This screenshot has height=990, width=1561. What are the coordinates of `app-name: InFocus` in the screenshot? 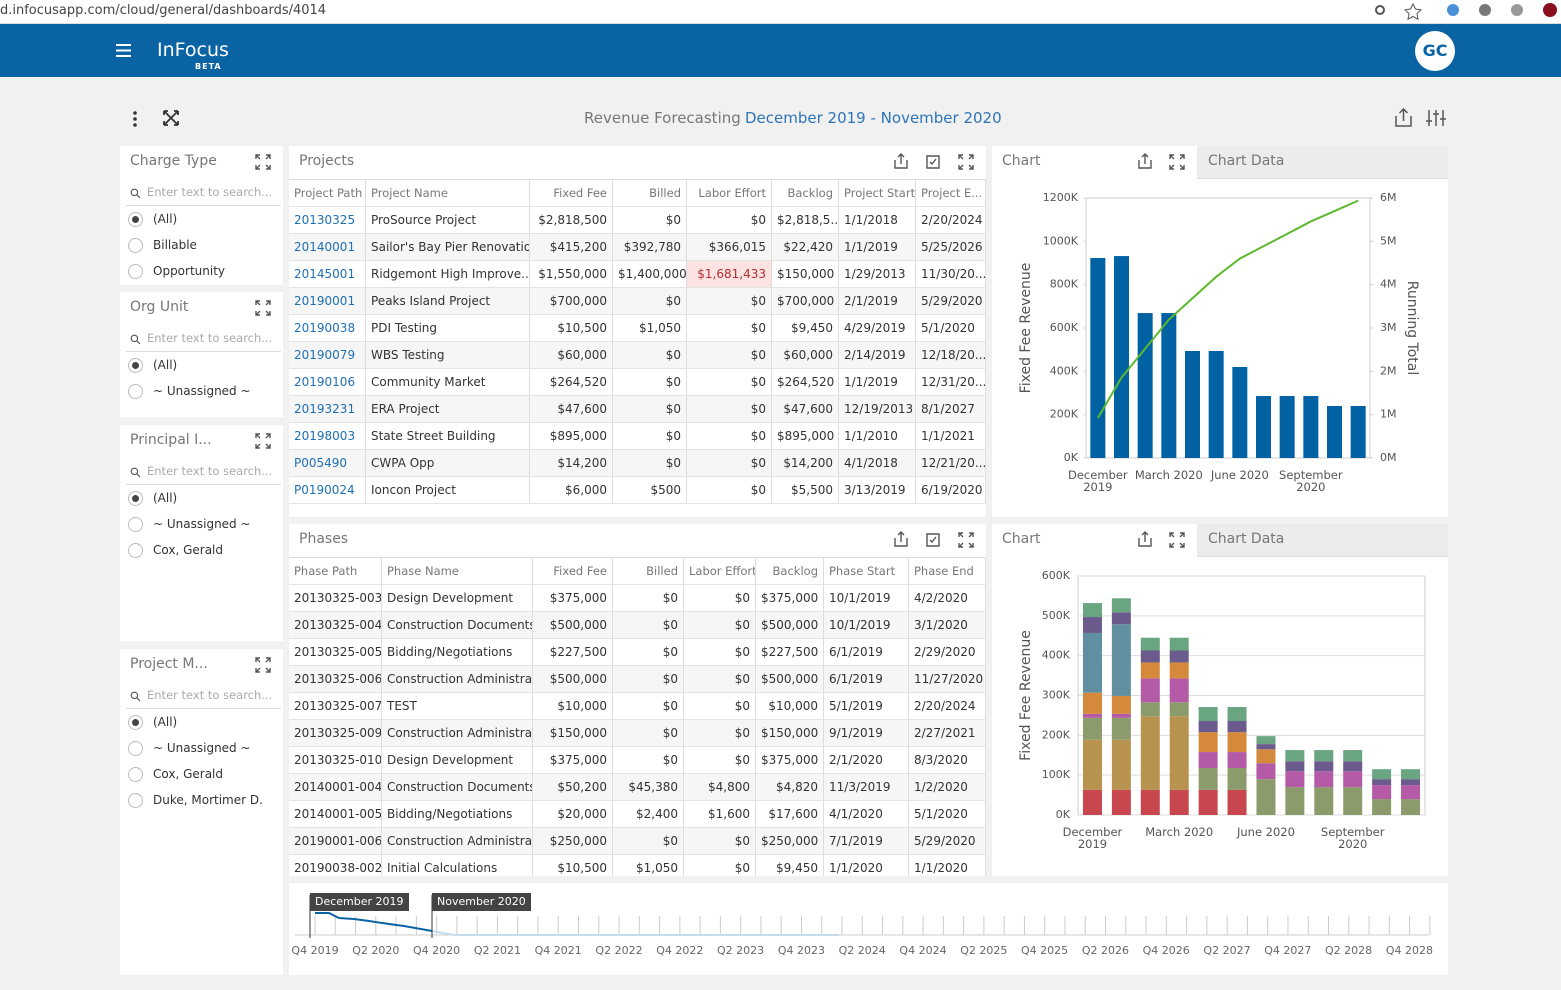 It's located at (193, 50).